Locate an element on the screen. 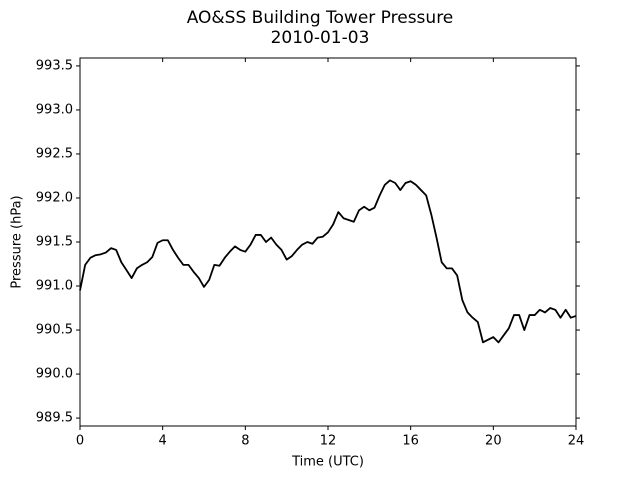 Image resolution: width=640 pixels, height=480 pixels. y-tick-label: 991.5 is located at coordinates (54, 242).